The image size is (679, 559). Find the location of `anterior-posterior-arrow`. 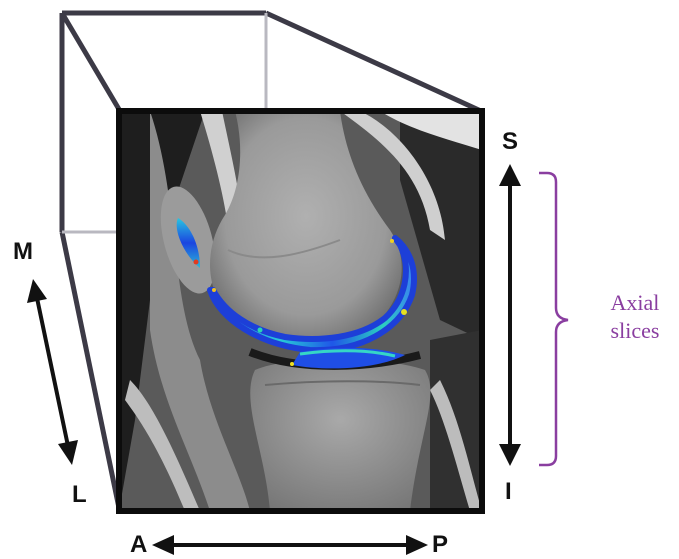

anterior-posterior-arrow is located at coordinates (290, 545).